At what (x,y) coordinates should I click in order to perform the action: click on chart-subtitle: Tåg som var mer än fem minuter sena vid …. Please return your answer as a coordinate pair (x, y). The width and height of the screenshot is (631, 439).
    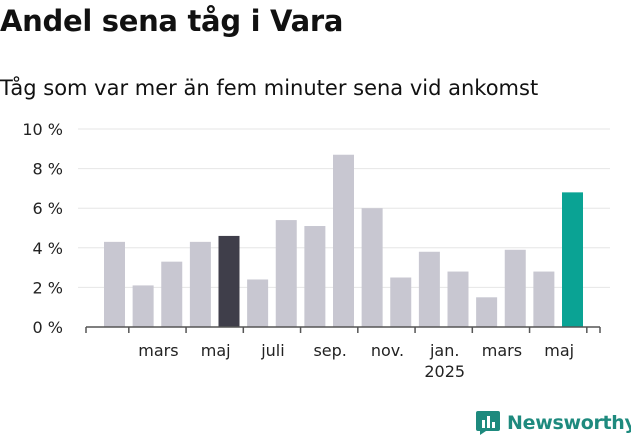
    Looking at the image, I should click on (269, 88).